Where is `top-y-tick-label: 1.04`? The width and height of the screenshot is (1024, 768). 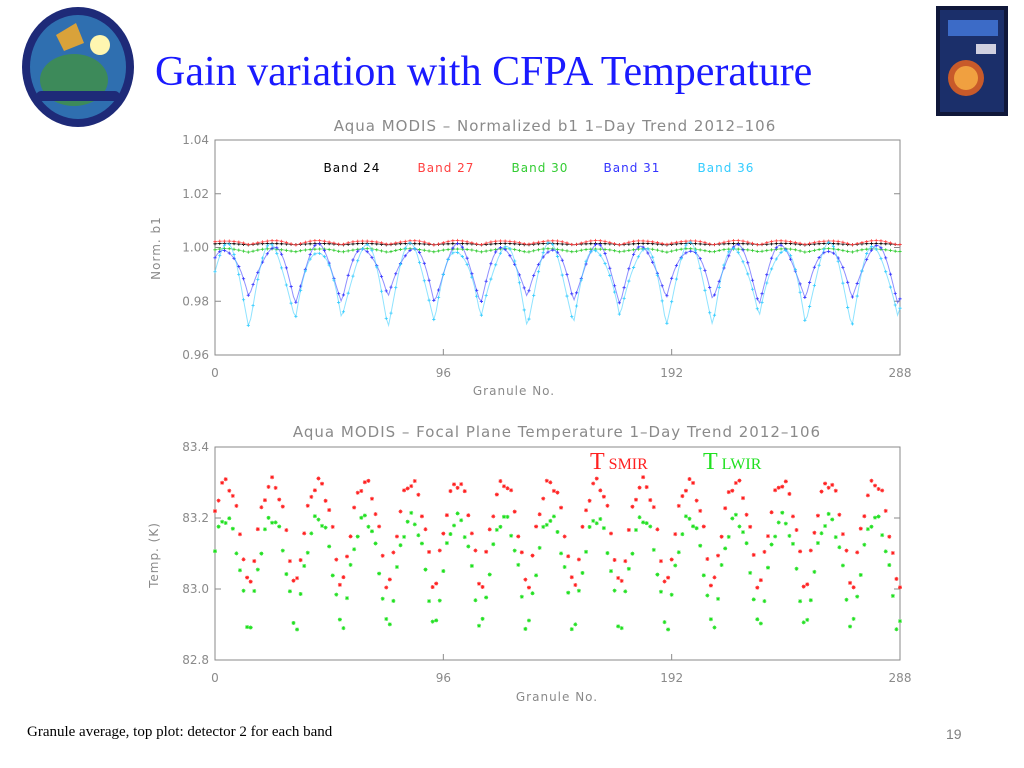 top-y-tick-label: 1.04 is located at coordinates (195, 140).